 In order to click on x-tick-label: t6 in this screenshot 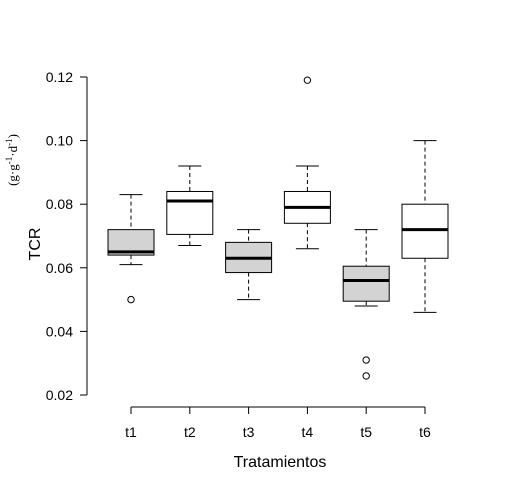, I will do `click(425, 432)`.